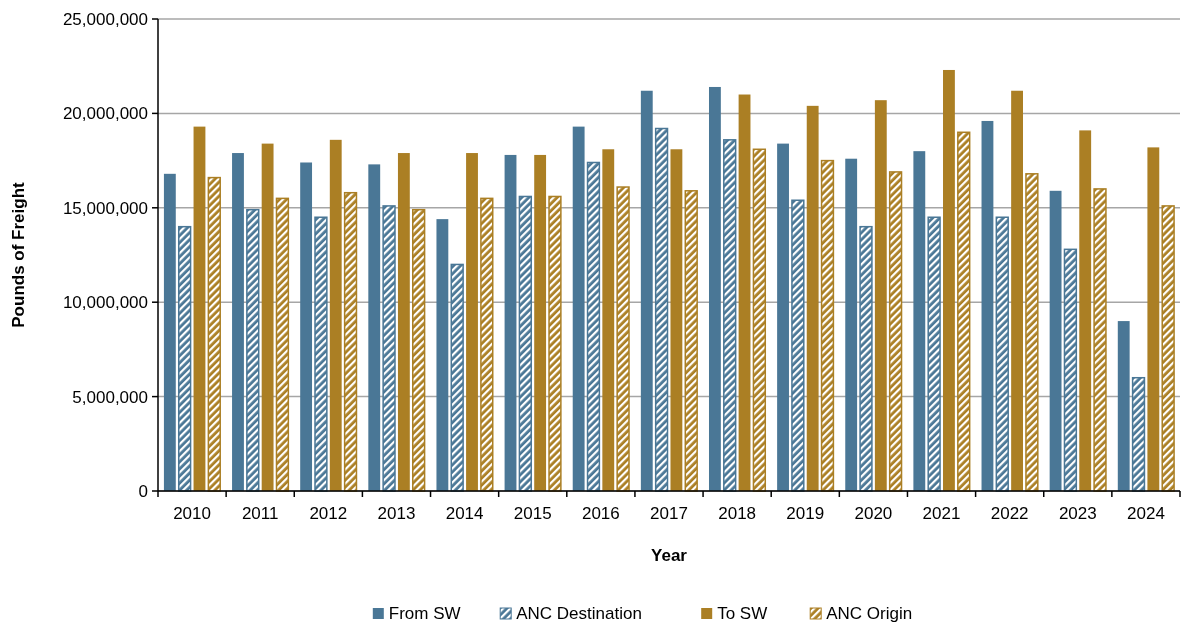  Describe the element at coordinates (192, 513) in the screenshot. I see `x-tick-label: 2010` at that location.